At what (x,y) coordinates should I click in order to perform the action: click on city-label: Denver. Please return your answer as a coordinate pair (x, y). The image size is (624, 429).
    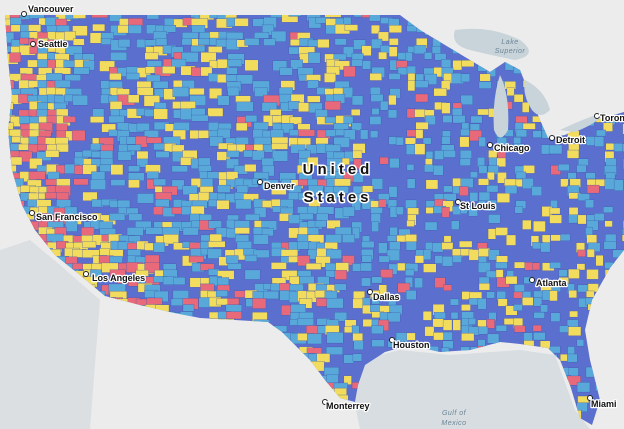
    Looking at the image, I should click on (279, 186).